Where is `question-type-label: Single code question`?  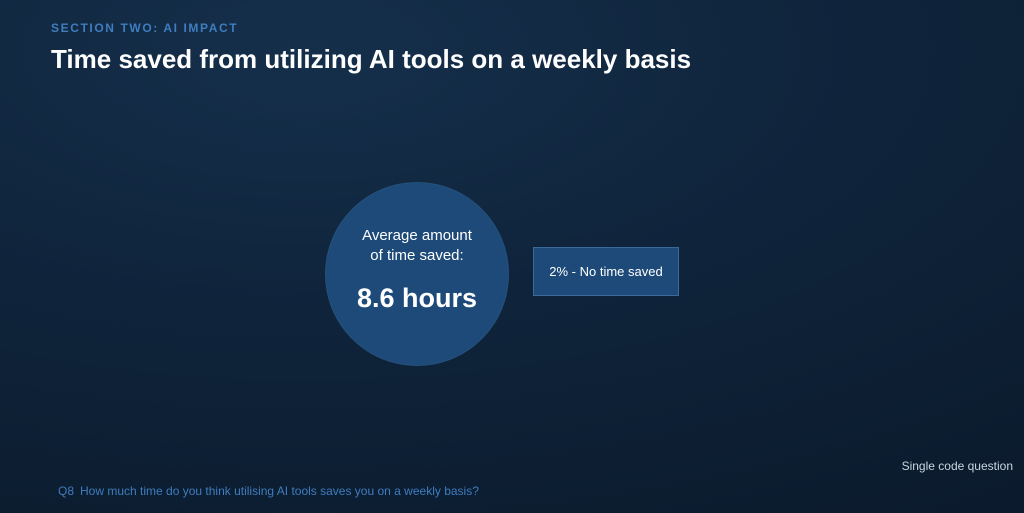 question-type-label: Single code question is located at coordinates (957, 466).